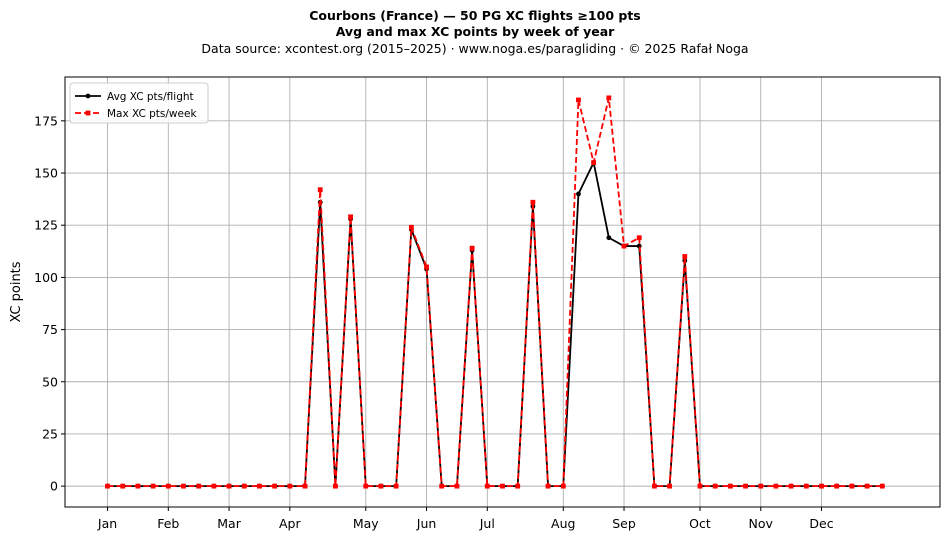 The image size is (950, 539). Describe the element at coordinates (152, 114) in the screenshot. I see `legend-label: Max XC pts/week` at that location.